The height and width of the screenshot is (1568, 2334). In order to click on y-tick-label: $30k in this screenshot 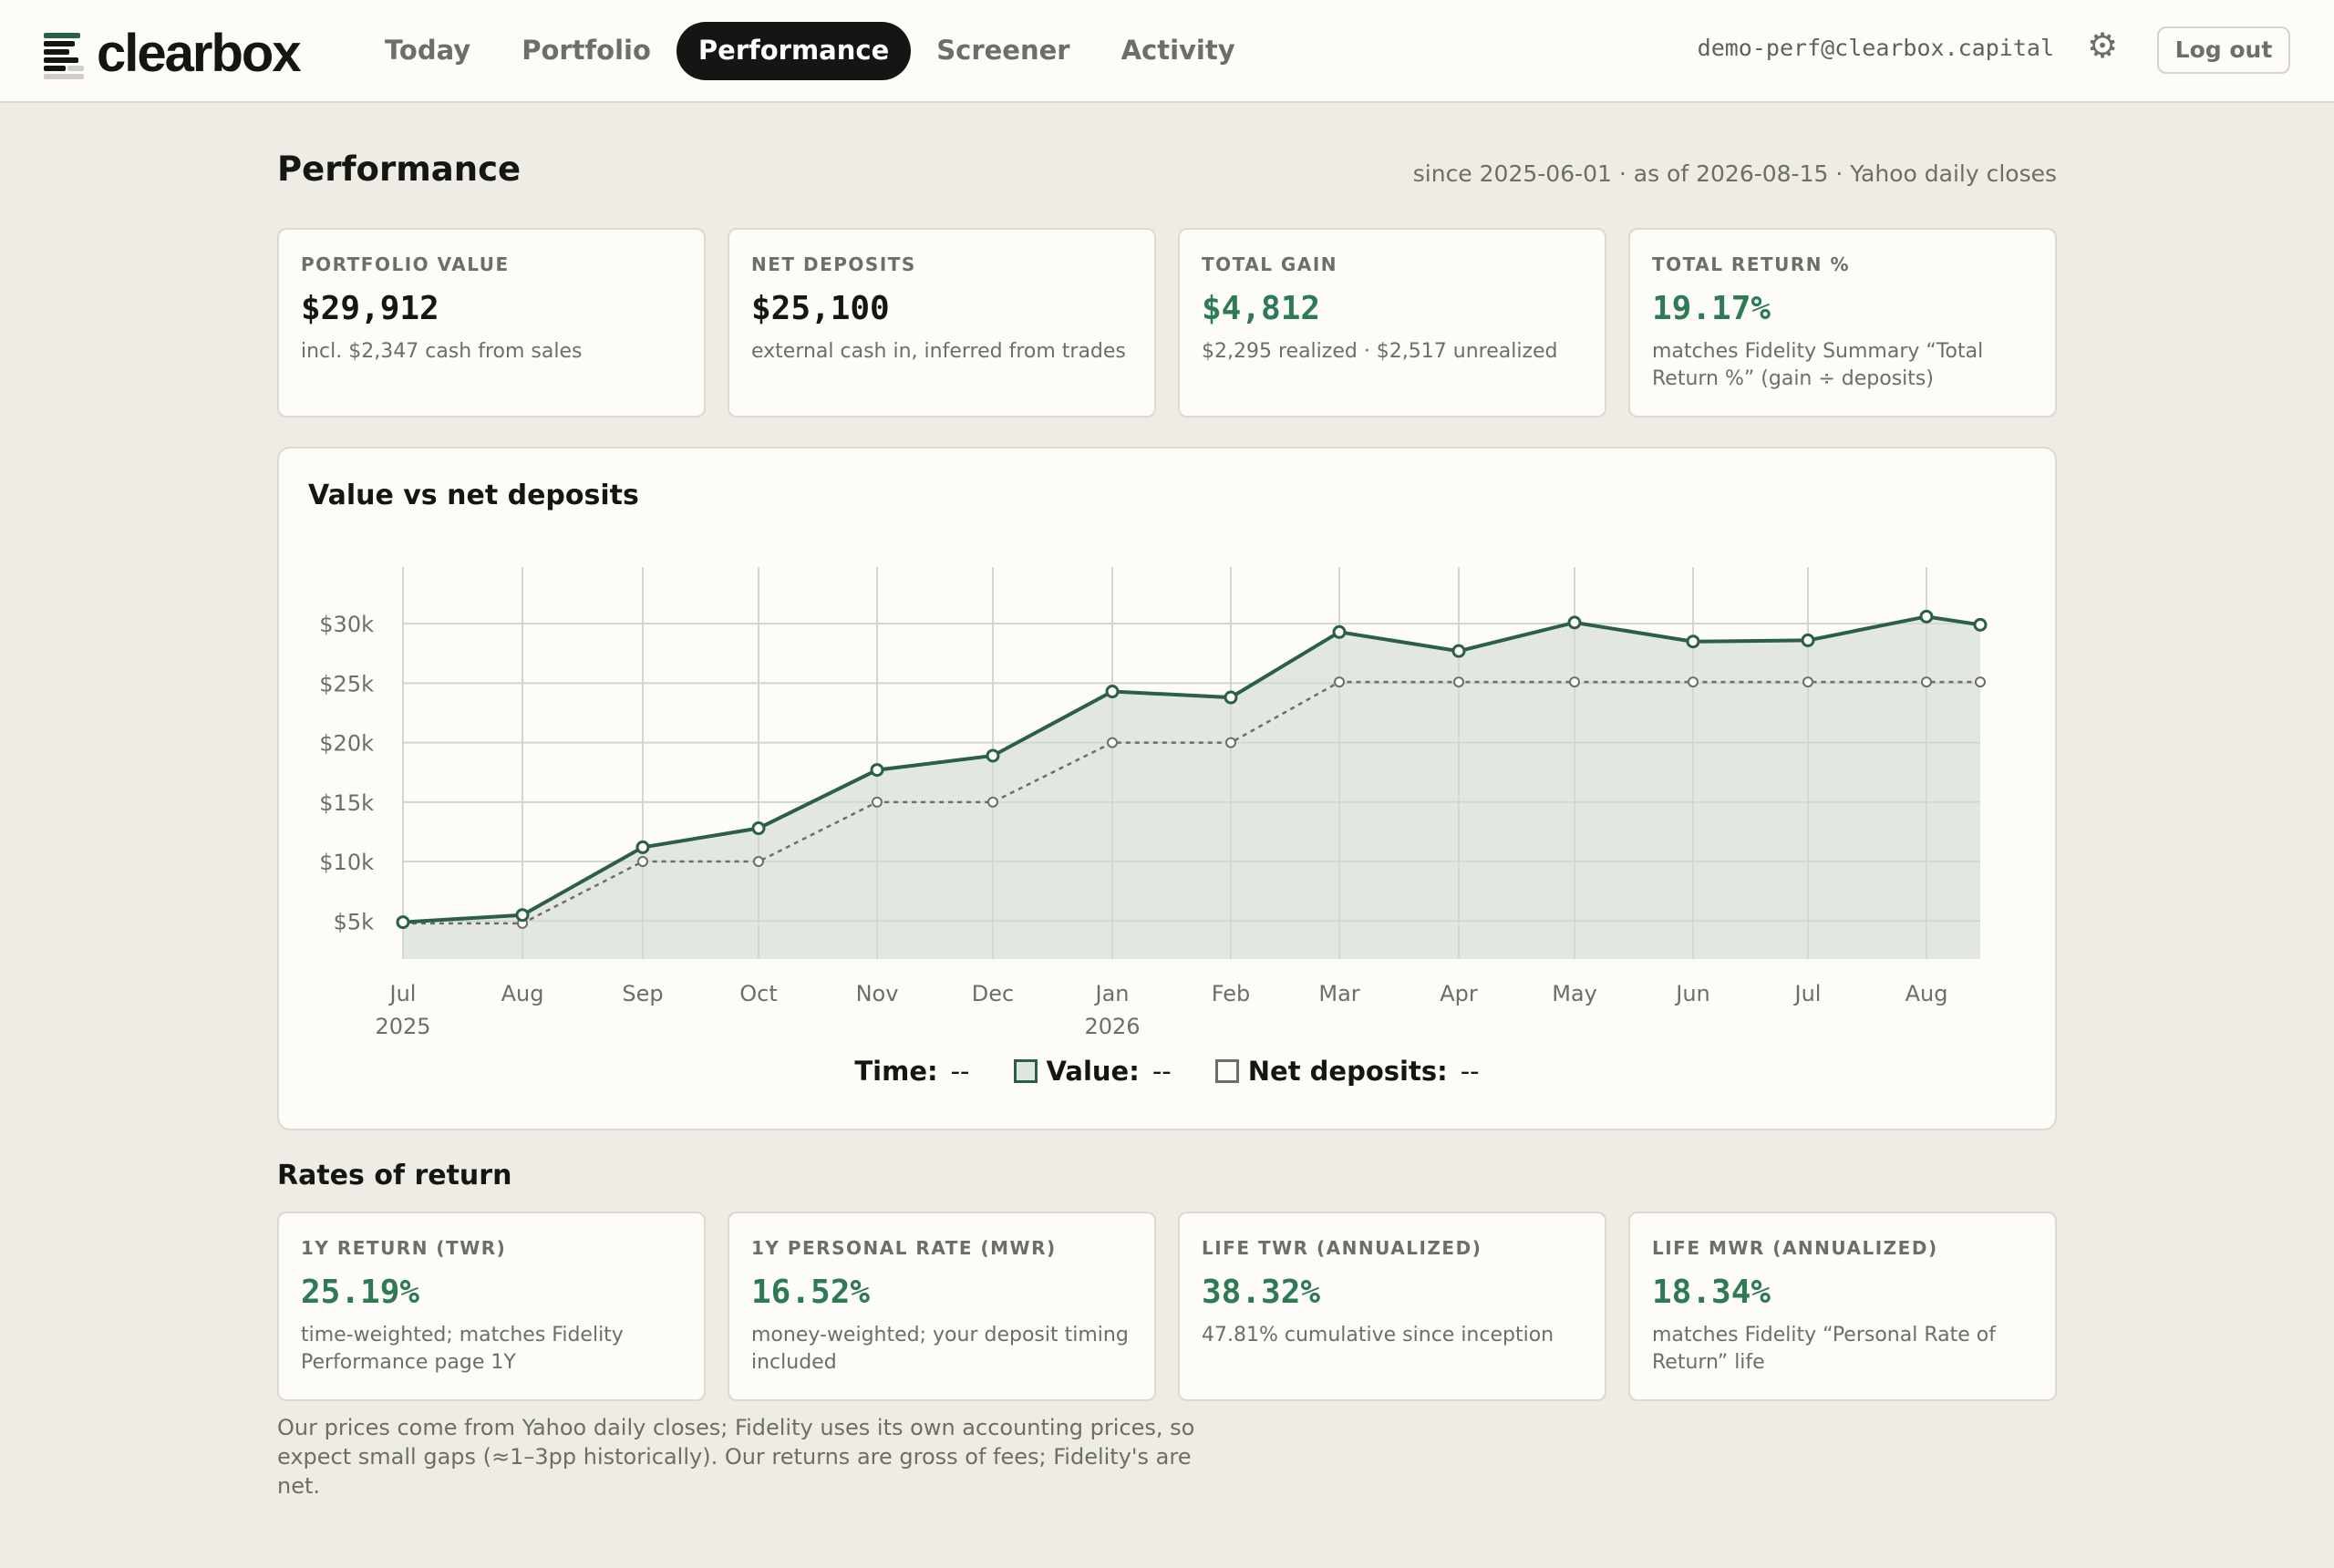, I will do `click(346, 624)`.